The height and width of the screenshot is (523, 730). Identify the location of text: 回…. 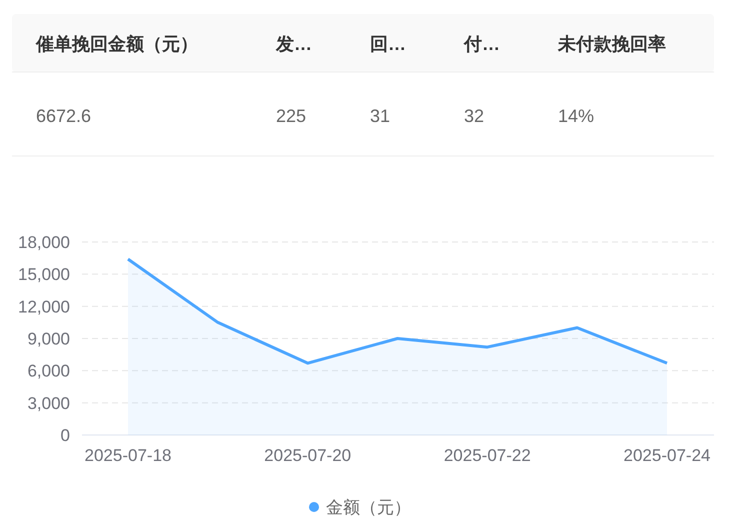
(388, 44).